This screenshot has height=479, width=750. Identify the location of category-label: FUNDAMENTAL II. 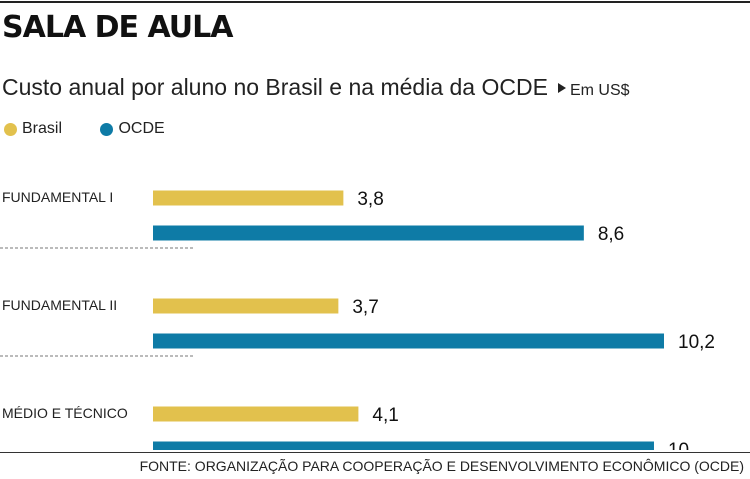
(59, 305).